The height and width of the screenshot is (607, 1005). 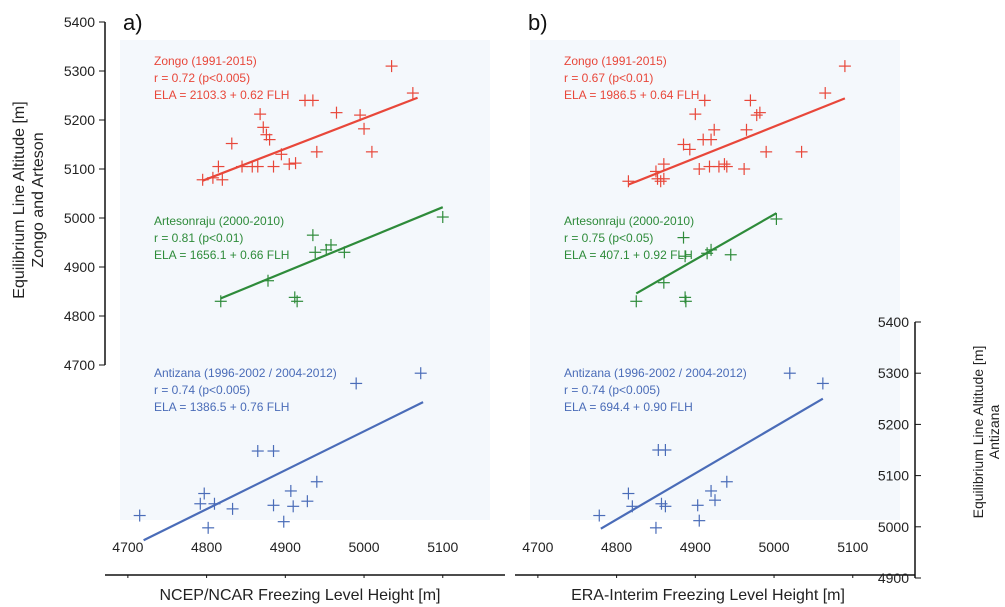 I want to click on series-antizana-panel-a, so click(x=280, y=454).